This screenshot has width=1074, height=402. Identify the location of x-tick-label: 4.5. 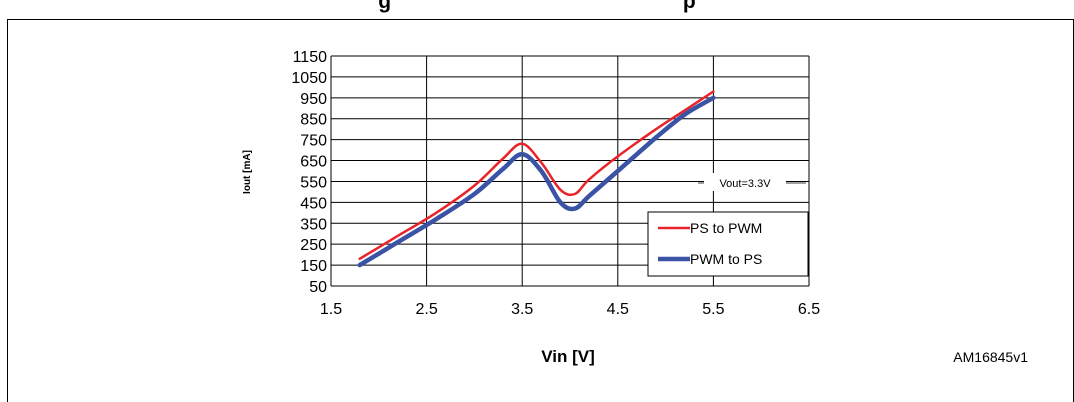
(618, 309).